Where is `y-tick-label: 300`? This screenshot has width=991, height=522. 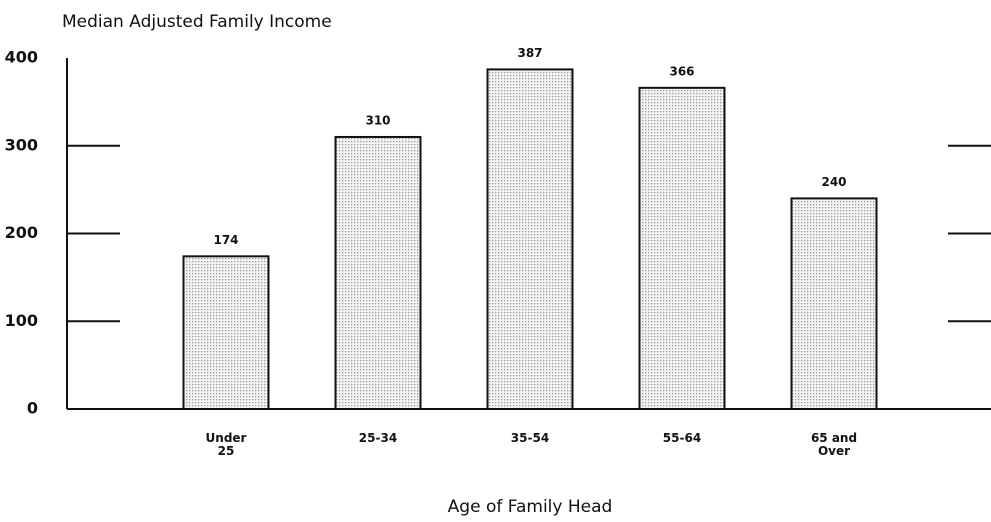 y-tick-label: 300 is located at coordinates (21, 144).